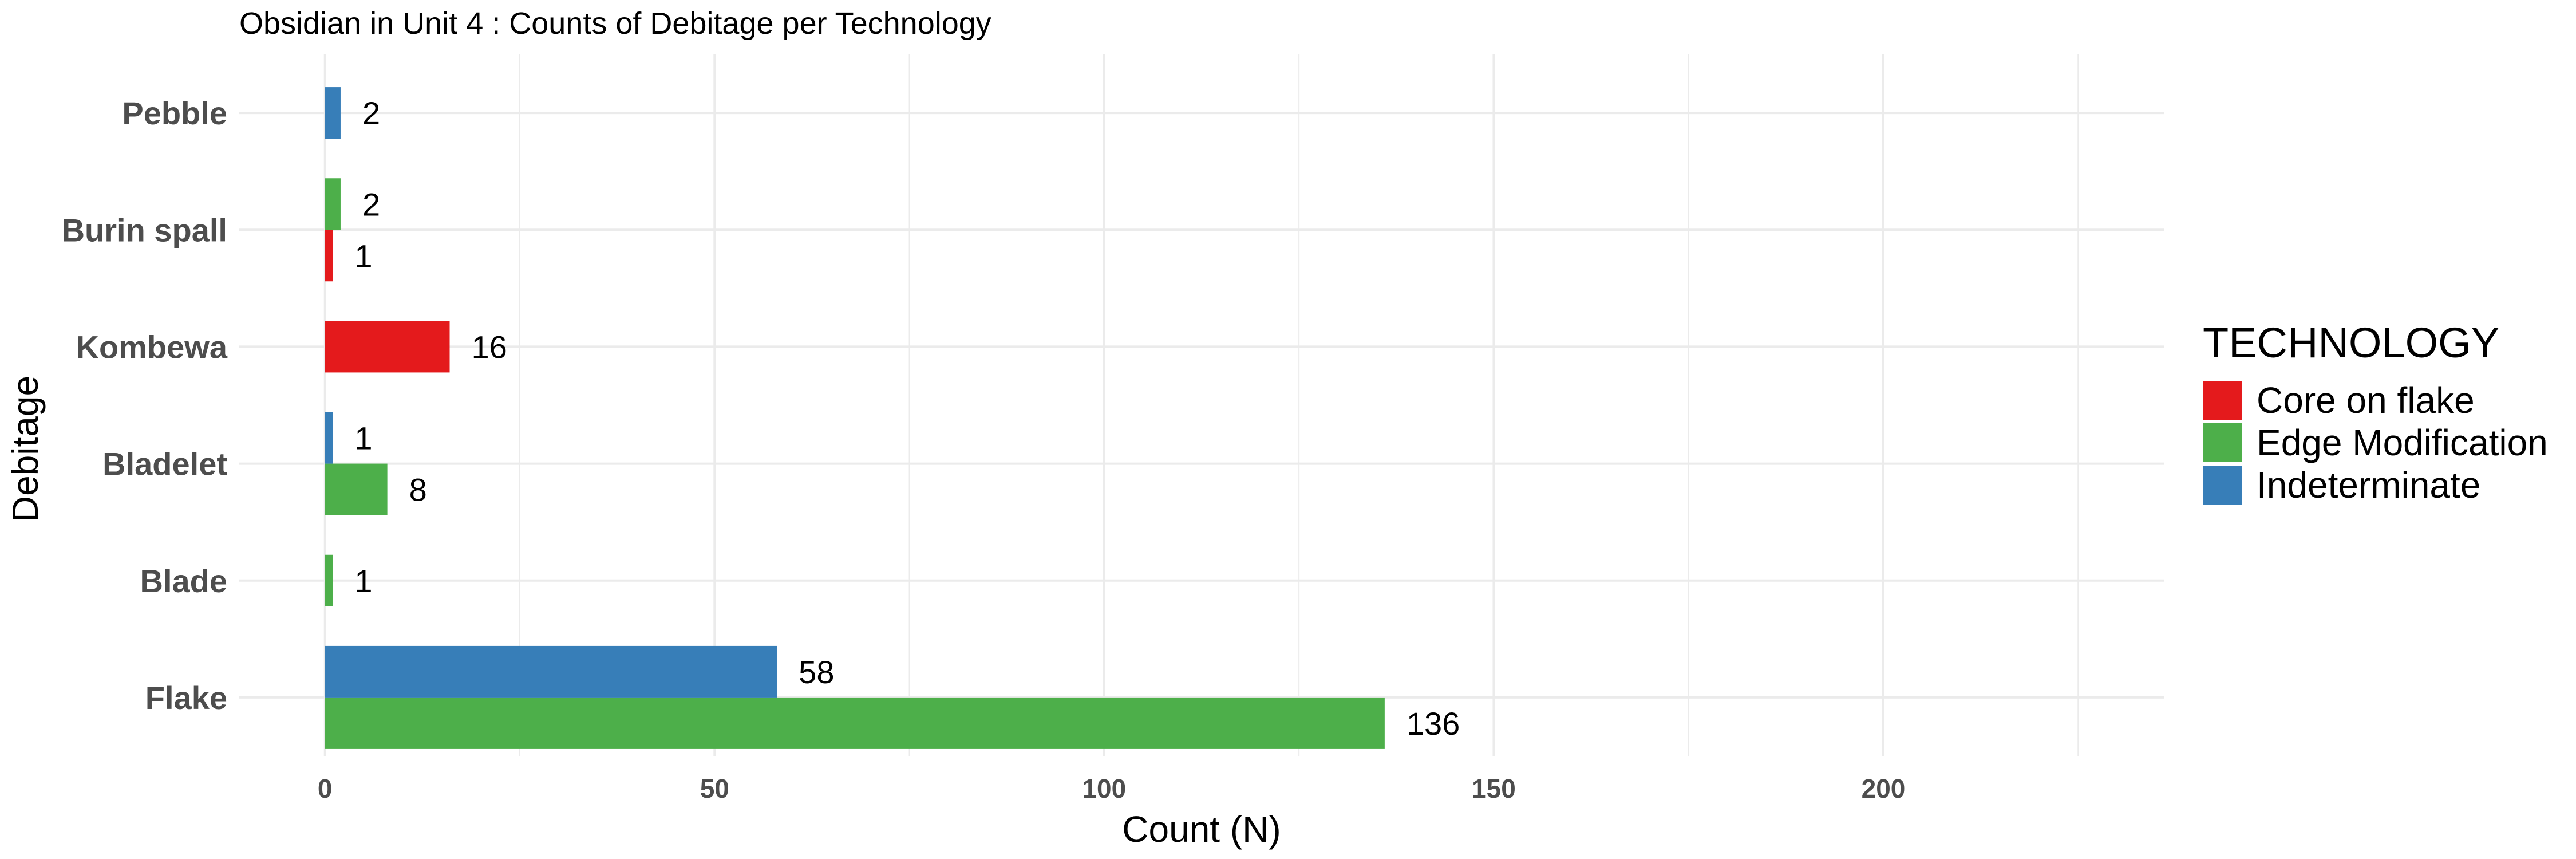 The height and width of the screenshot is (859, 2576). I want to click on x-axis-ticks: 0 50 100 150 200, so click(1111, 788).